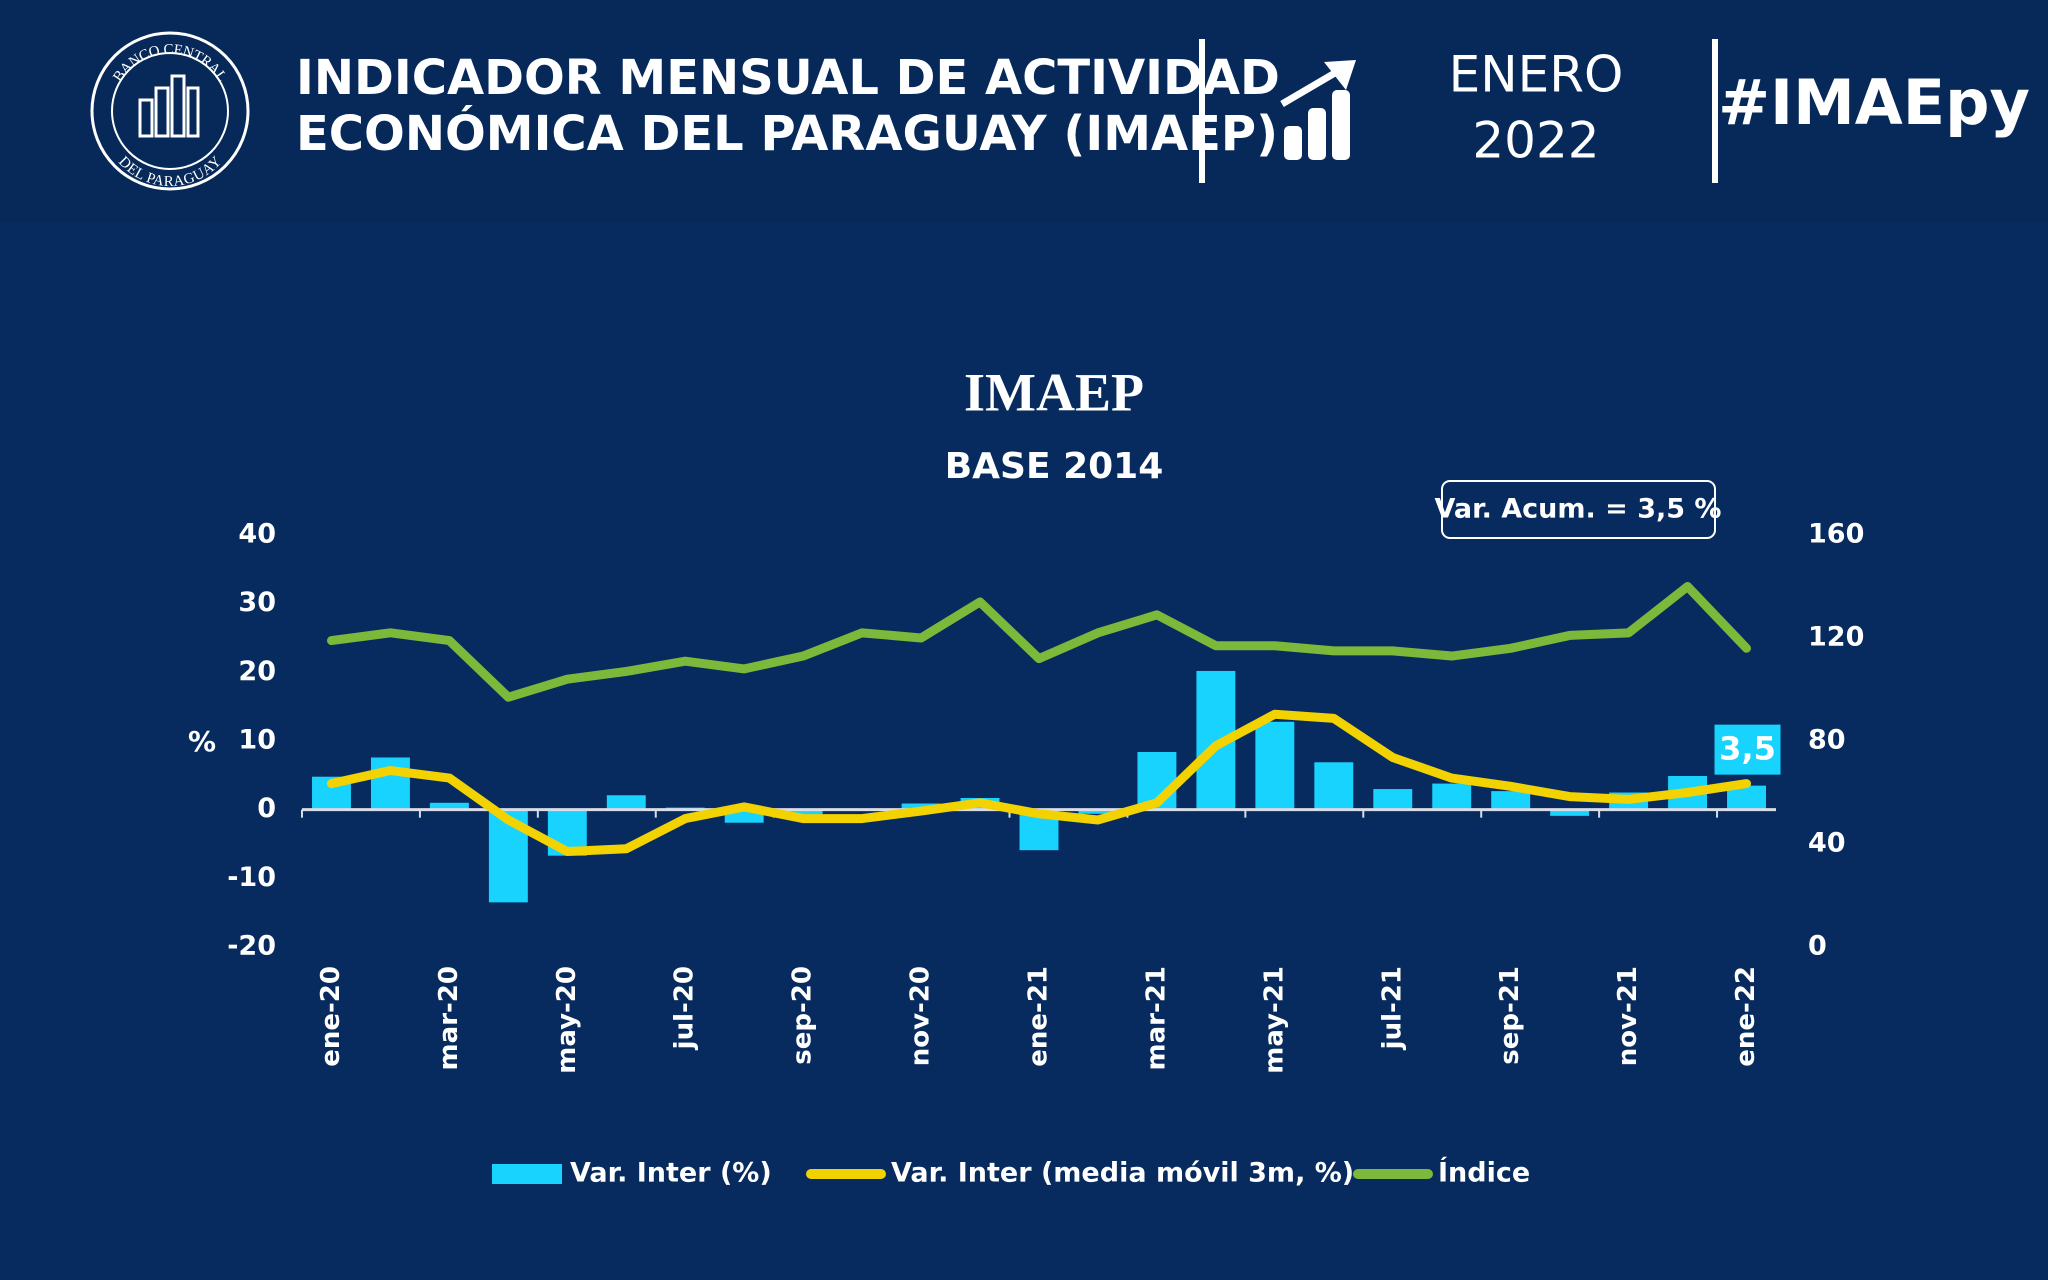 The height and width of the screenshot is (1280, 2048). Describe the element at coordinates (1536, 75) in the screenshot. I see `header-month: ENERO` at that location.